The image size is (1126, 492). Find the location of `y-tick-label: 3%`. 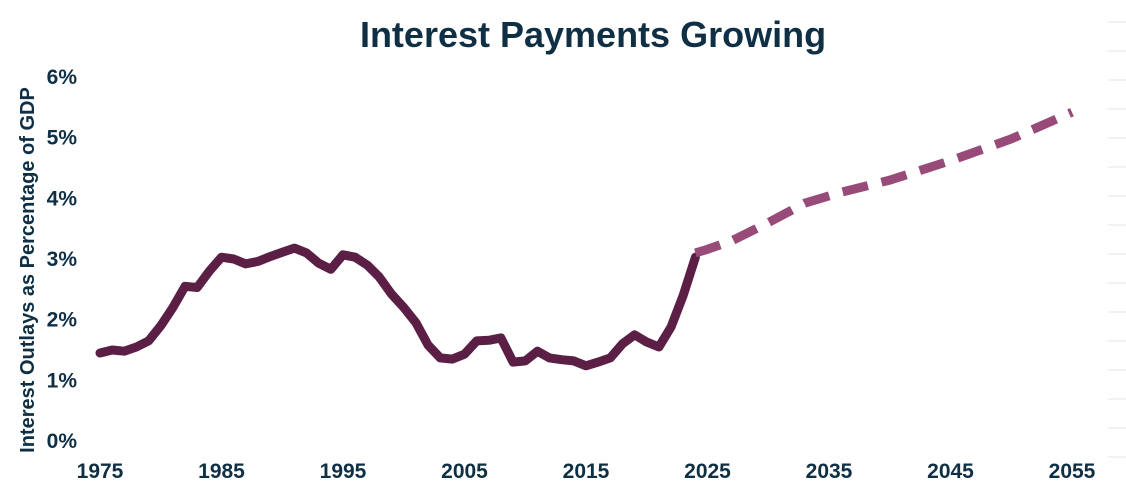

y-tick-label: 3% is located at coordinates (62, 259).